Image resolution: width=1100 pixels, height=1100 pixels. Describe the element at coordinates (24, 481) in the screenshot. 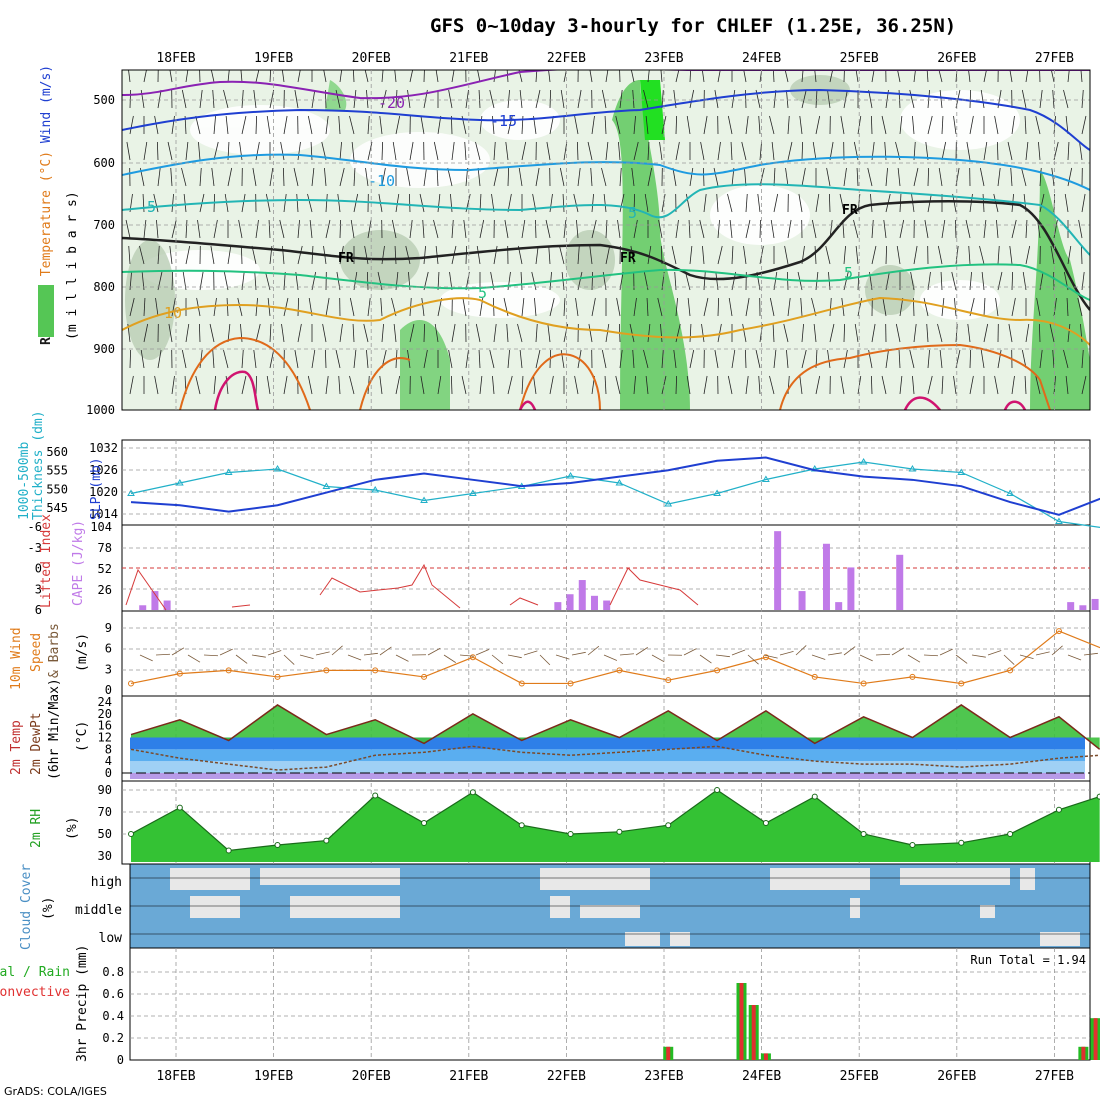

I see `thickness-label: 1000-500mb` at that location.